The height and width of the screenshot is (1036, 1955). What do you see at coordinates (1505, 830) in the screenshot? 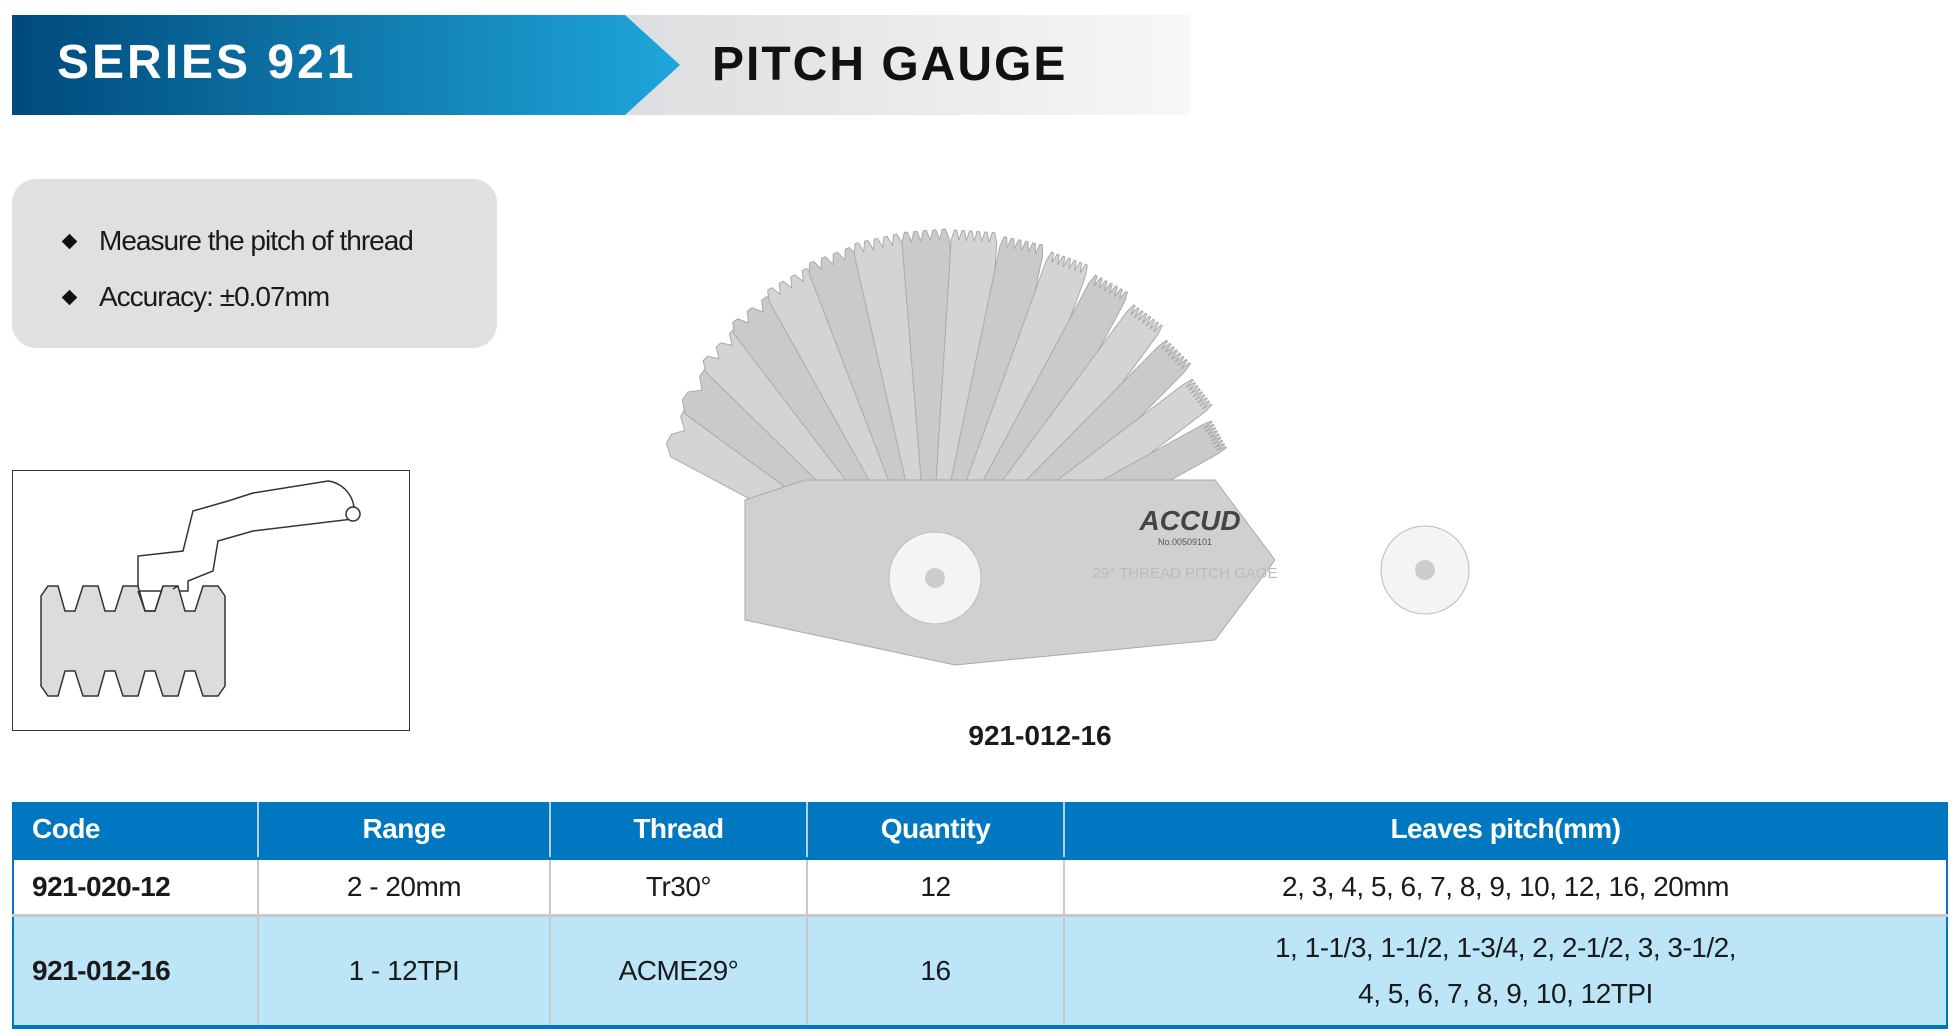
I see `col-pitch: Leaves pitch(mm)` at bounding box center [1505, 830].